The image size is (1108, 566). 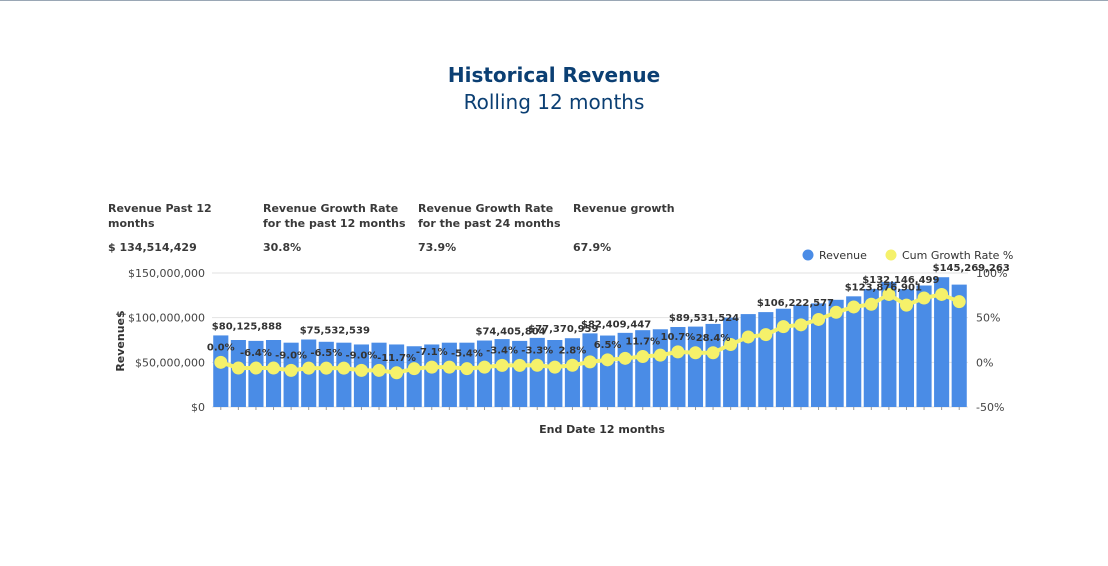 I want to click on kpi-value-revenue-12m: $ 134,514,429, so click(x=152, y=247).